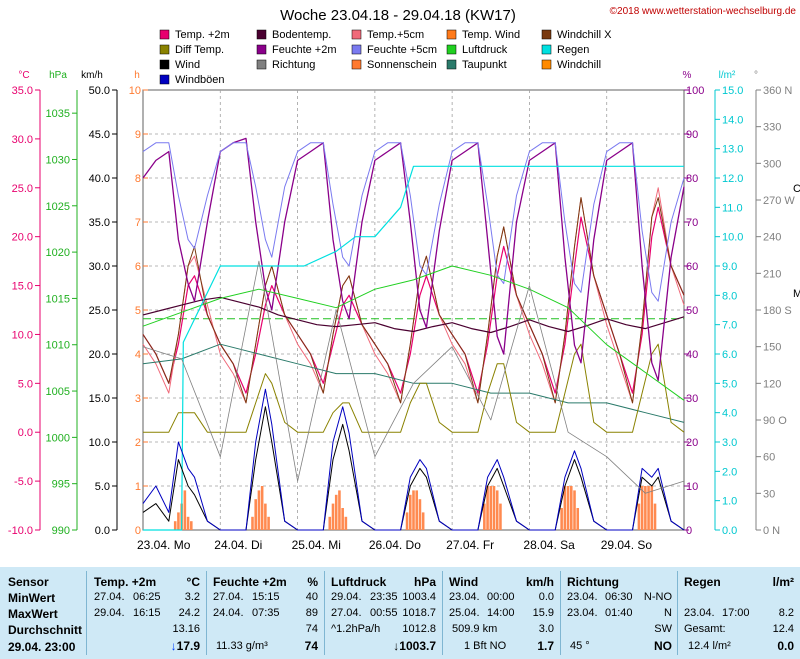 This screenshot has height=659, width=800. I want to click on temp-tick: 10.0, so click(22, 335).